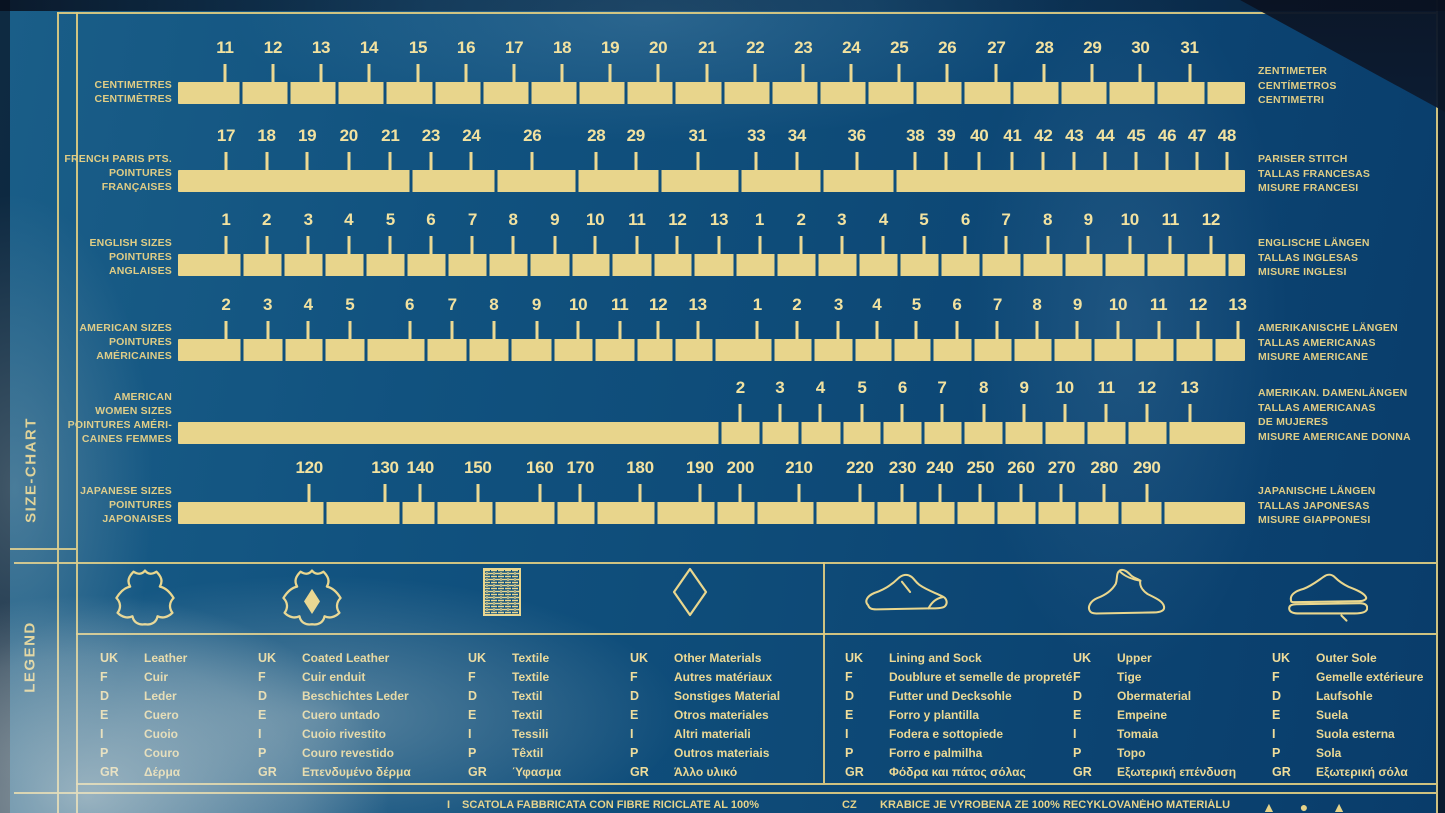  What do you see at coordinates (1074, 135) in the screenshot?
I see `size-number: 43` at bounding box center [1074, 135].